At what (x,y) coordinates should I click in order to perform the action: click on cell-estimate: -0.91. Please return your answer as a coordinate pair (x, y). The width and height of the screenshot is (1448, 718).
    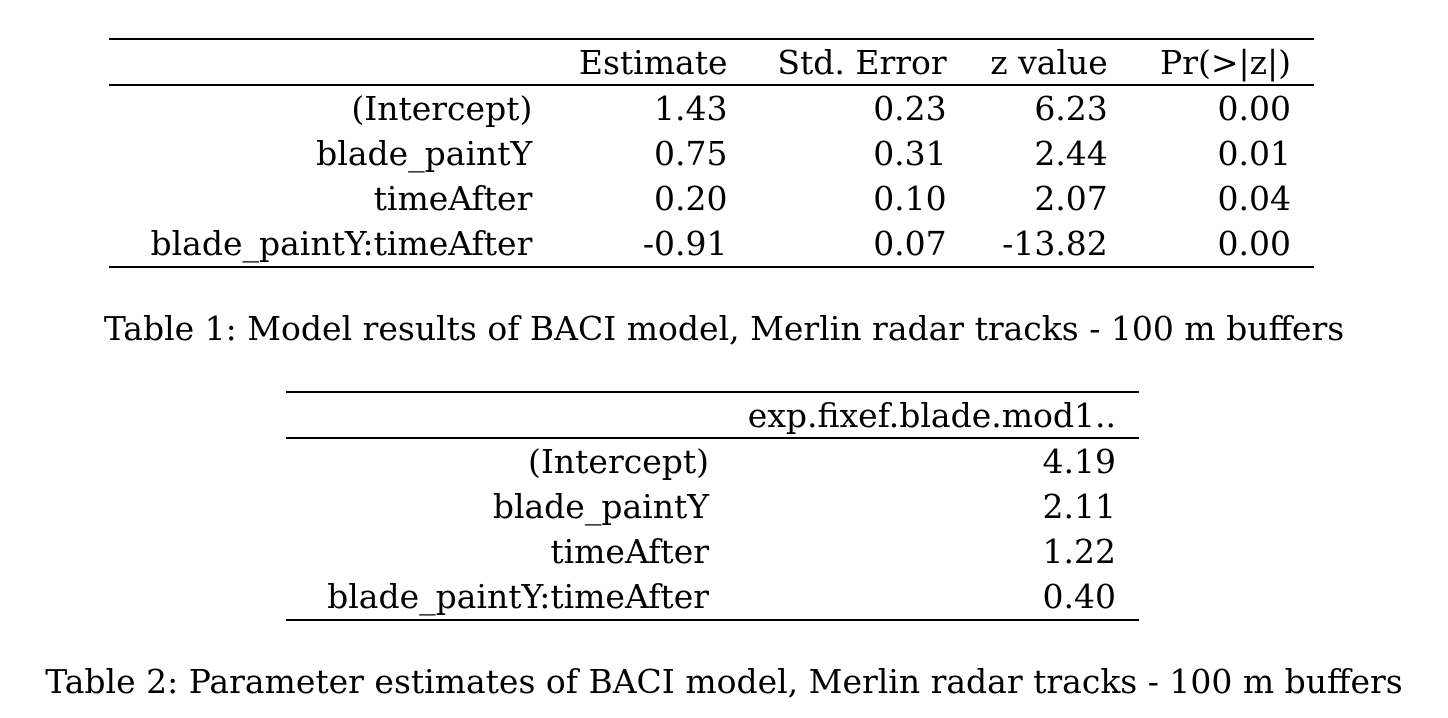
    Looking at the image, I should click on (630, 244).